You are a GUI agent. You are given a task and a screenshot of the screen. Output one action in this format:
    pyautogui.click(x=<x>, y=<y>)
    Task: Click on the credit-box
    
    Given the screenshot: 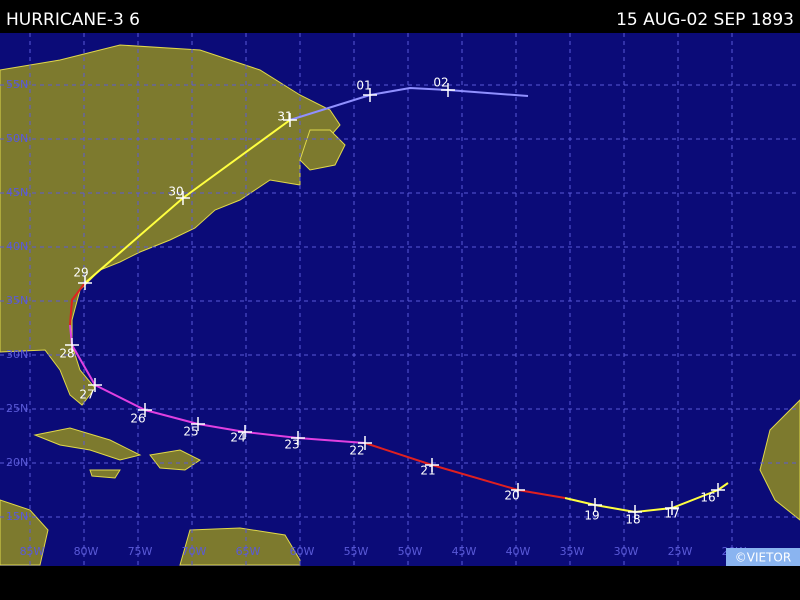 What is the action you would take?
    pyautogui.click(x=763, y=557)
    